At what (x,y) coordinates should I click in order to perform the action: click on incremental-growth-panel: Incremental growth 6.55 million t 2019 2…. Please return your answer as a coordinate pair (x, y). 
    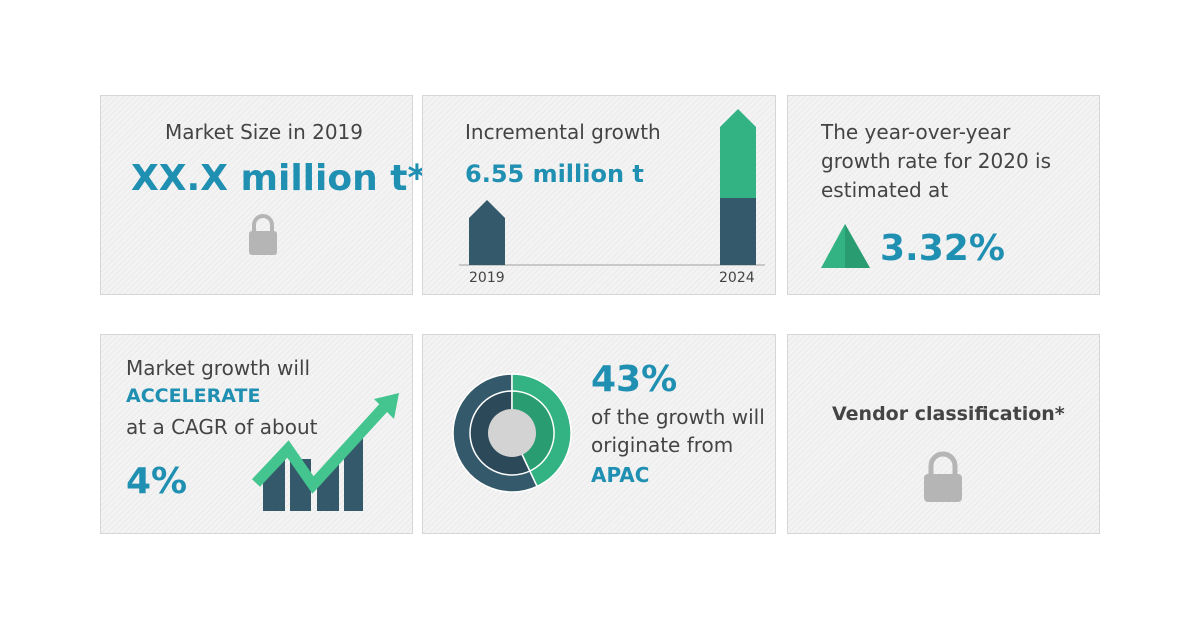
    Looking at the image, I should click on (599, 195).